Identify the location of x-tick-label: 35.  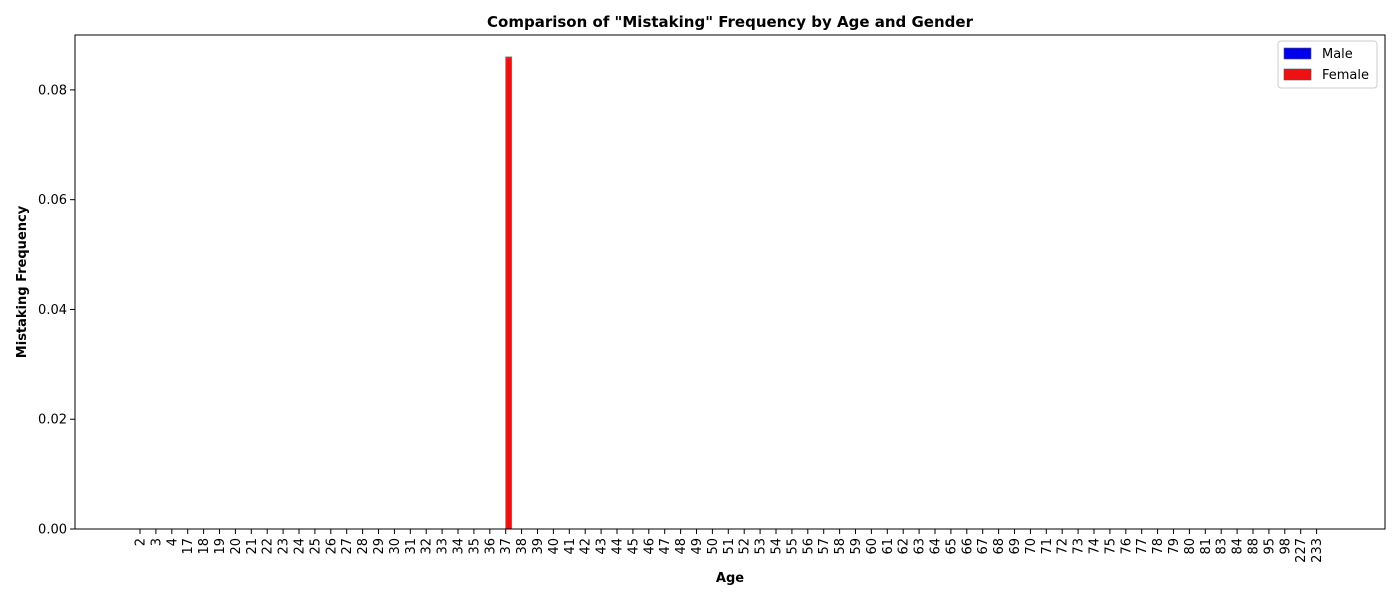
(474, 546).